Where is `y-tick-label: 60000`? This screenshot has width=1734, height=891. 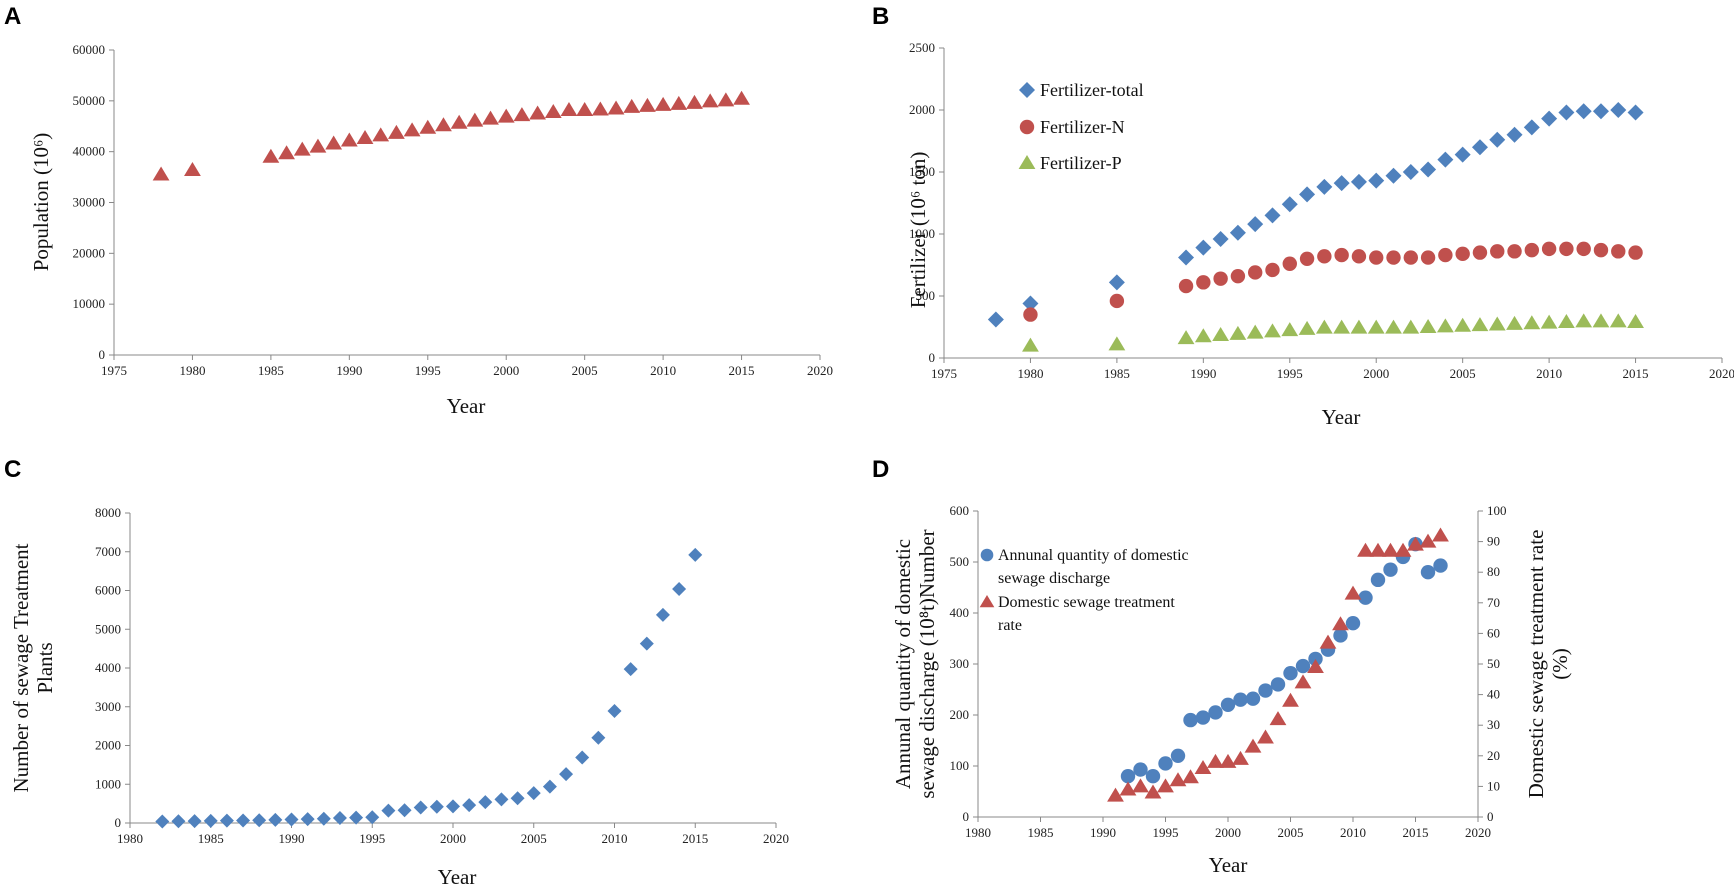
y-tick-label: 60000 is located at coordinates (89, 49).